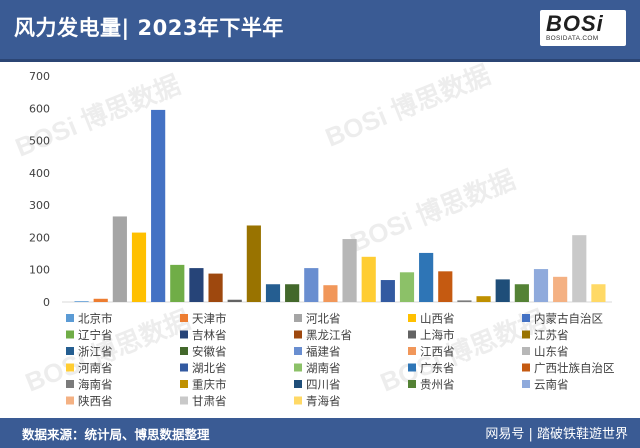 The image size is (640, 448). Describe the element at coordinates (95, 385) in the screenshot. I see `legend-label: 海南省` at that location.